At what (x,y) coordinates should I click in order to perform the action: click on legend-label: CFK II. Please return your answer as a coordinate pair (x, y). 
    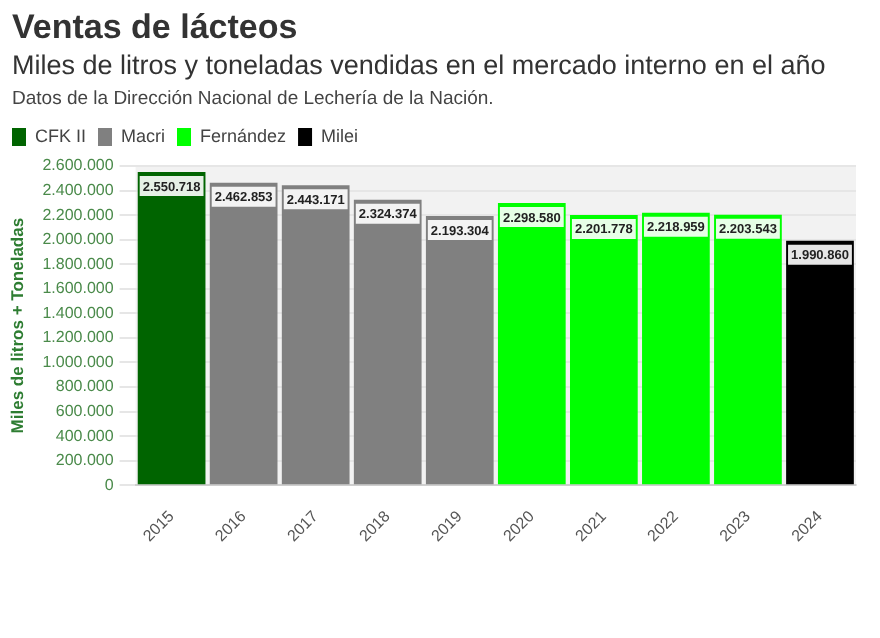
    Looking at the image, I should click on (61, 135).